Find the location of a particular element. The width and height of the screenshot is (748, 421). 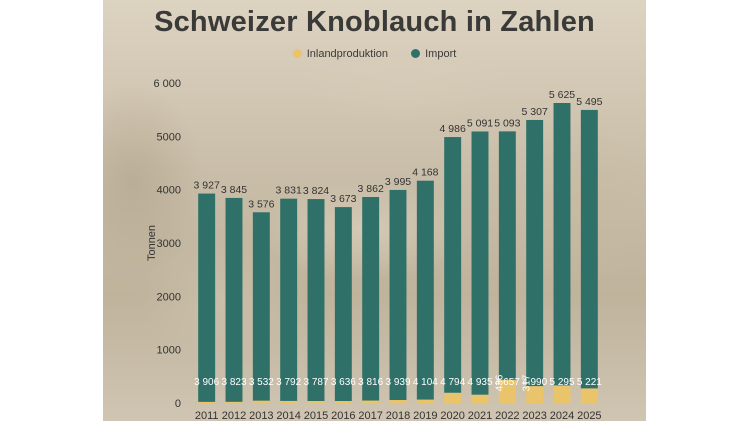

legend-item-import: Import is located at coordinates (433, 54).